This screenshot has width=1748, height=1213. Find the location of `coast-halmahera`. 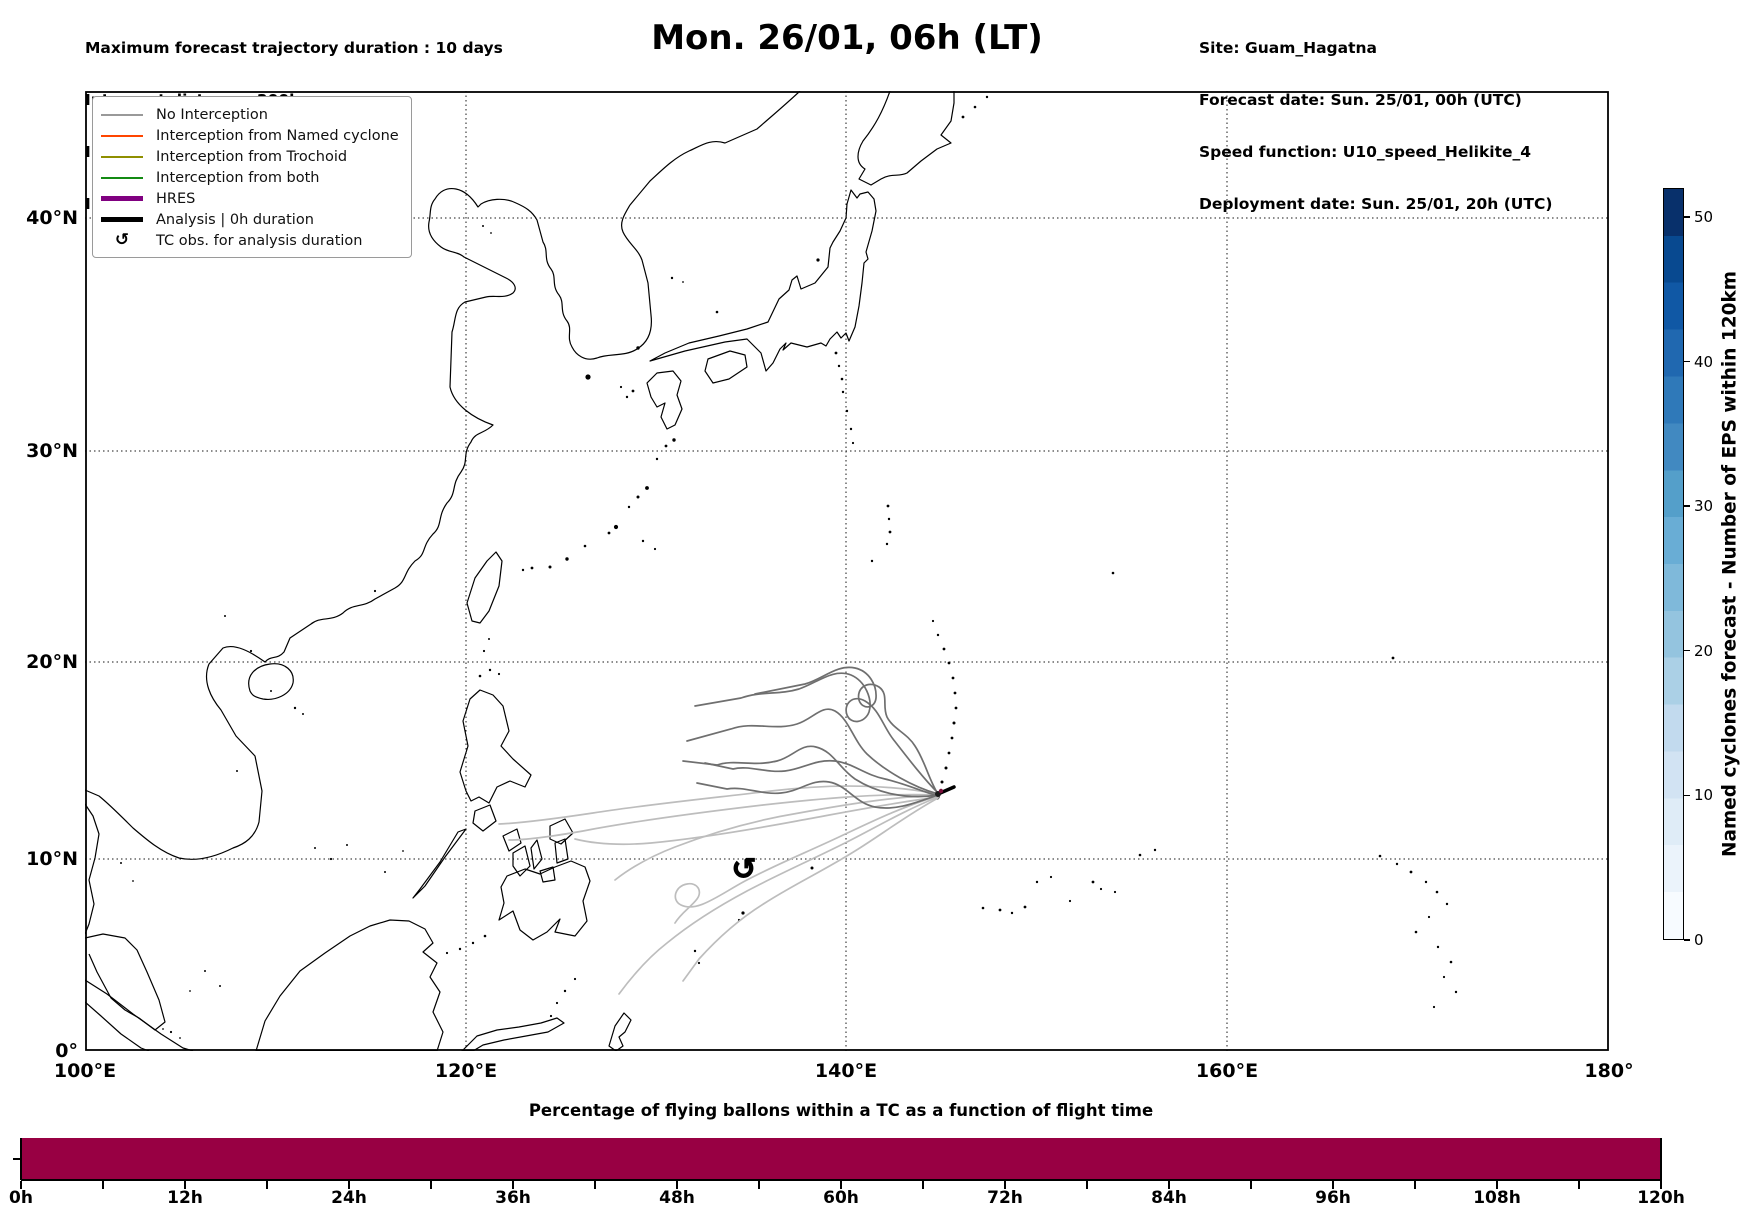

coast-halmahera is located at coordinates (620, 1032).